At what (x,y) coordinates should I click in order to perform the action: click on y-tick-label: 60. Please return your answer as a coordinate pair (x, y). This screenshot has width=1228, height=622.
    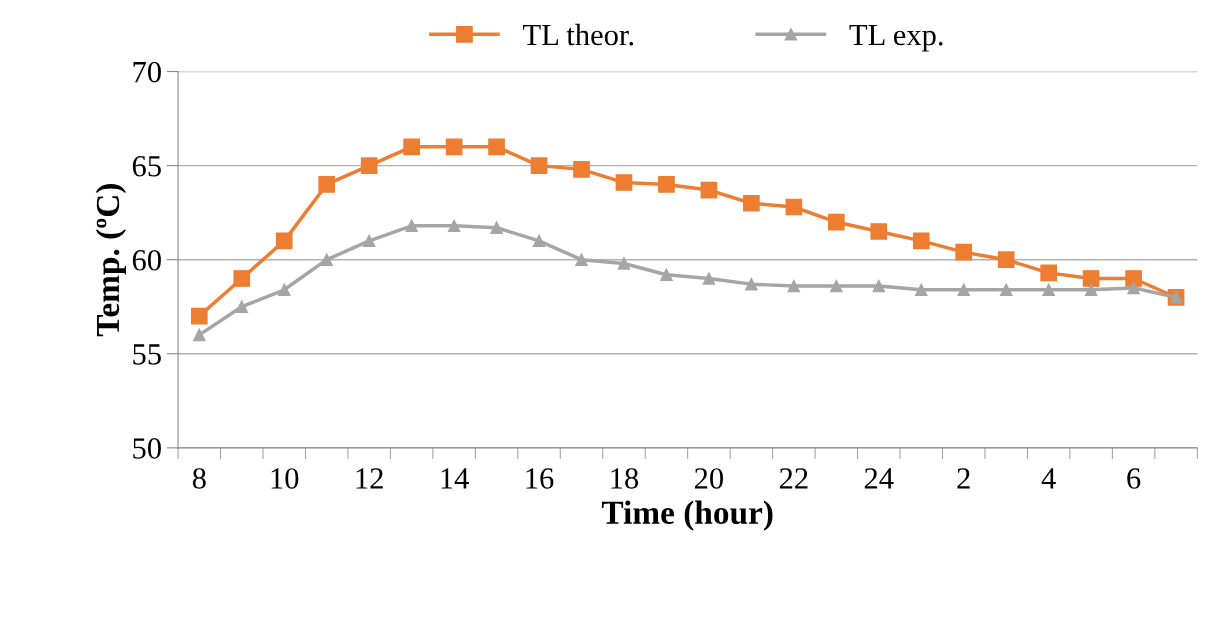
    Looking at the image, I should click on (146, 260).